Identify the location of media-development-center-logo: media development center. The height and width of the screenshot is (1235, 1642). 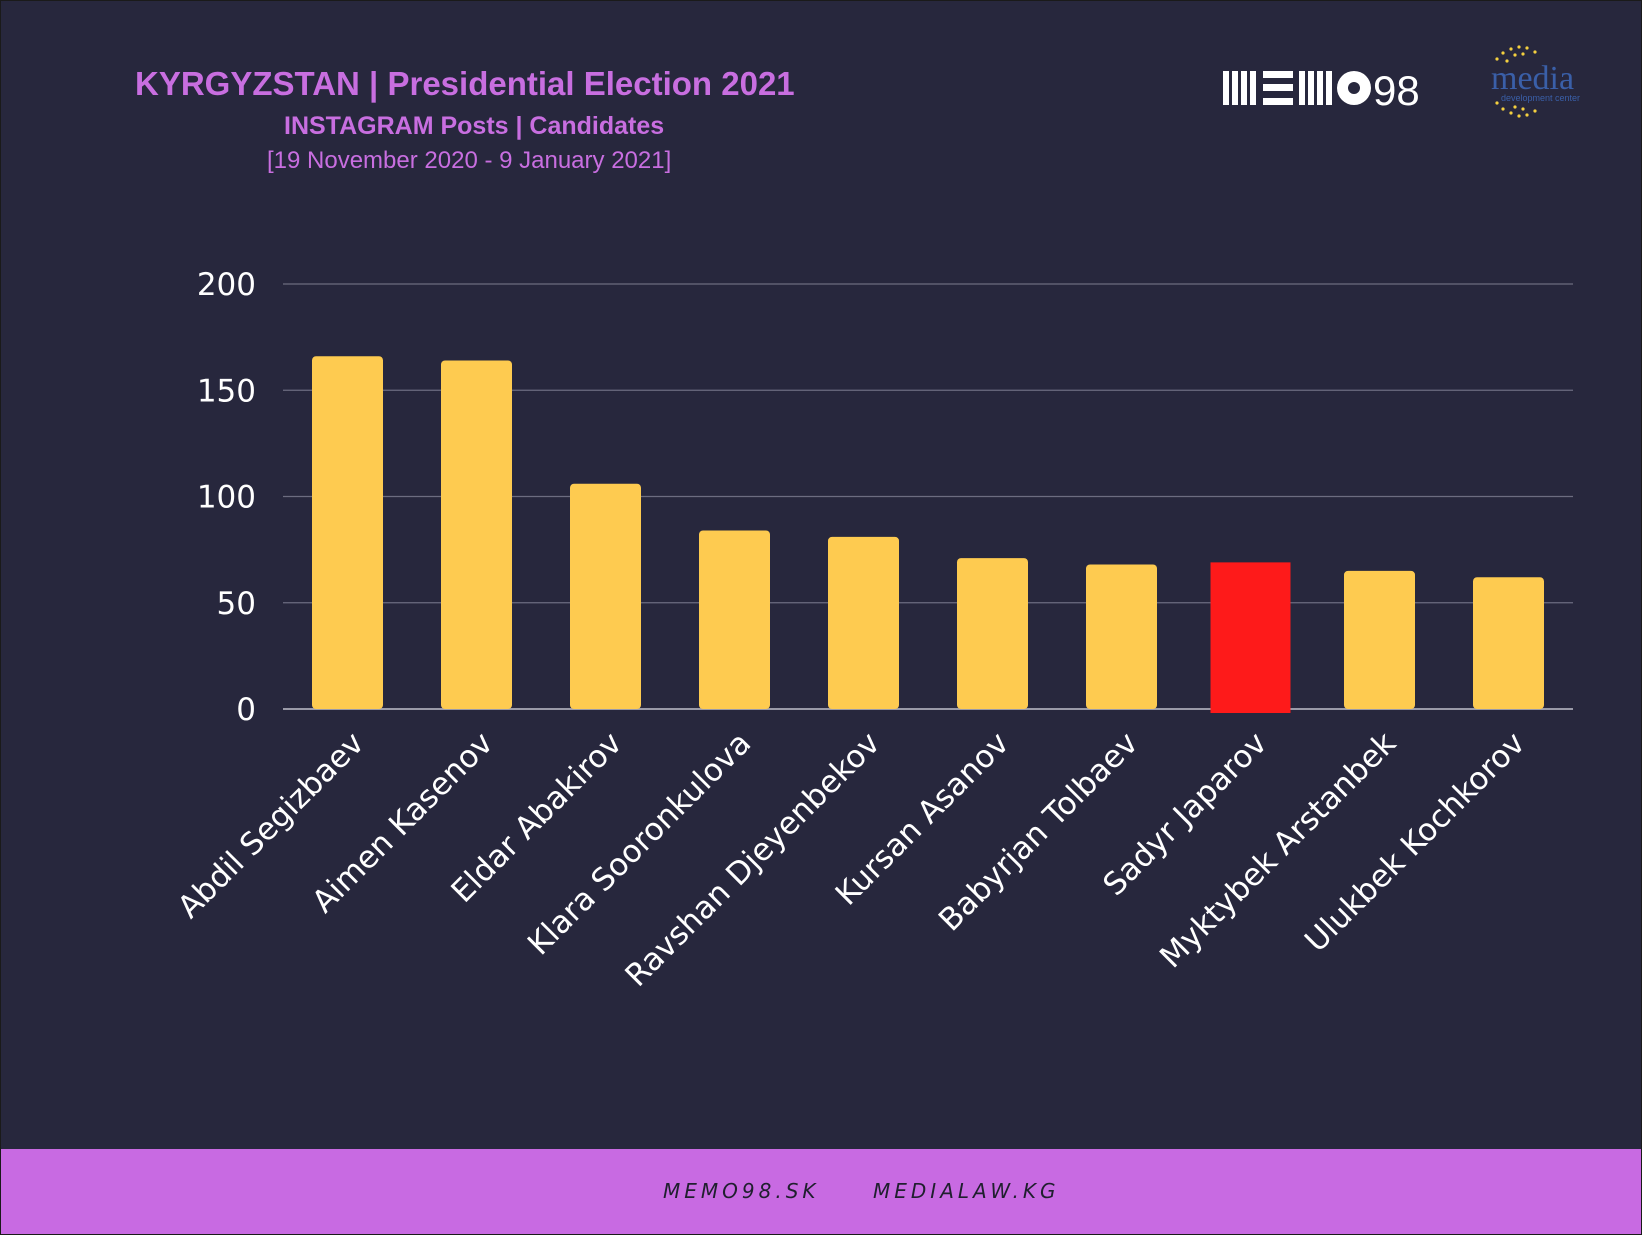
(1535, 81).